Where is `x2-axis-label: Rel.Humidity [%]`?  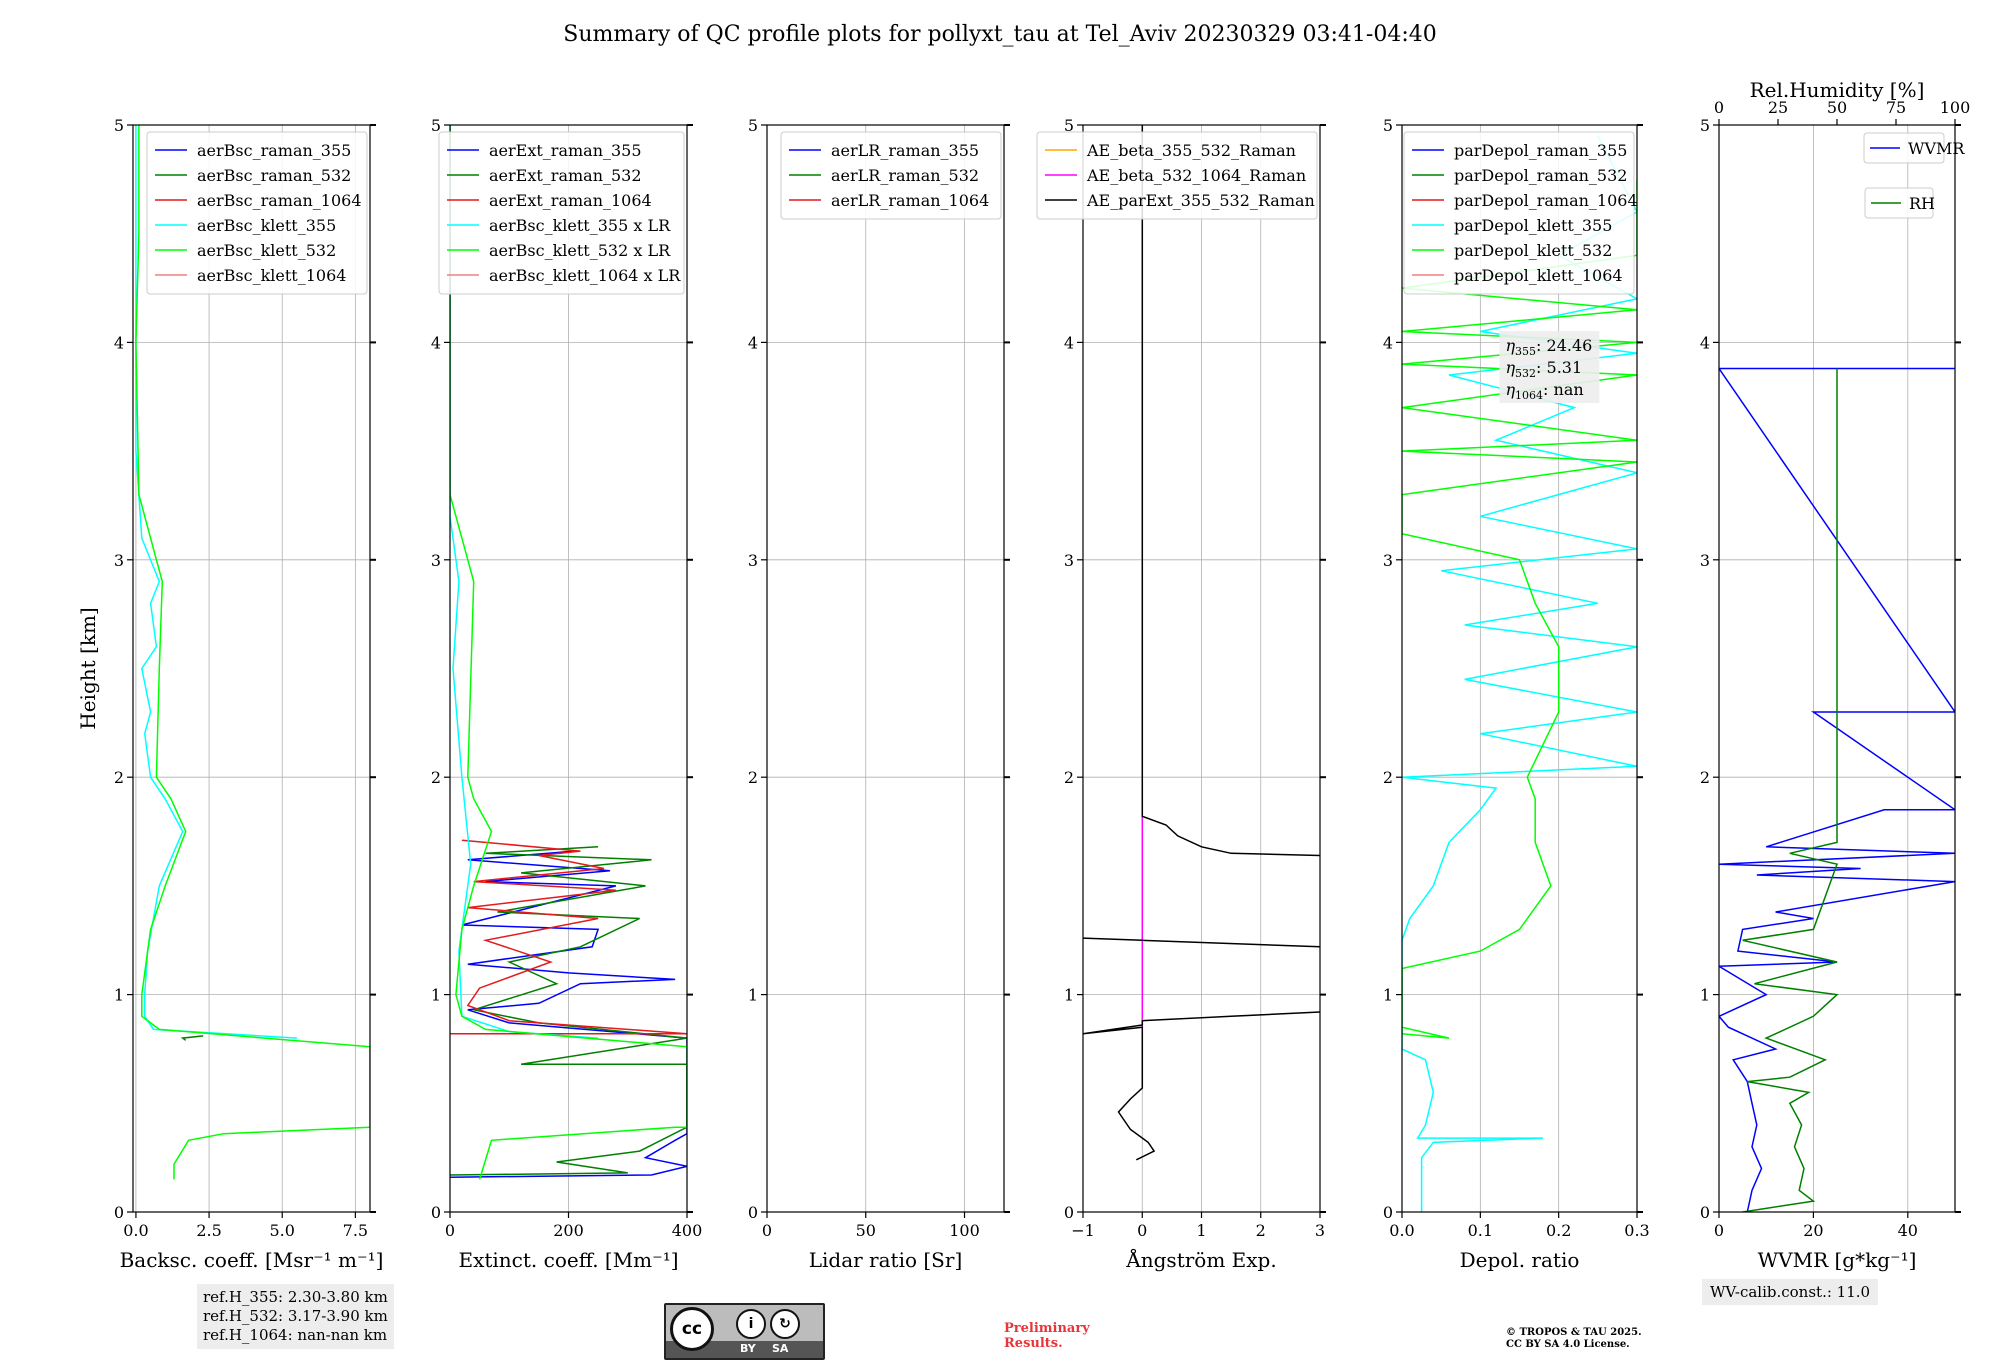 x2-axis-label: Rel.Humidity [%] is located at coordinates (1837, 90).